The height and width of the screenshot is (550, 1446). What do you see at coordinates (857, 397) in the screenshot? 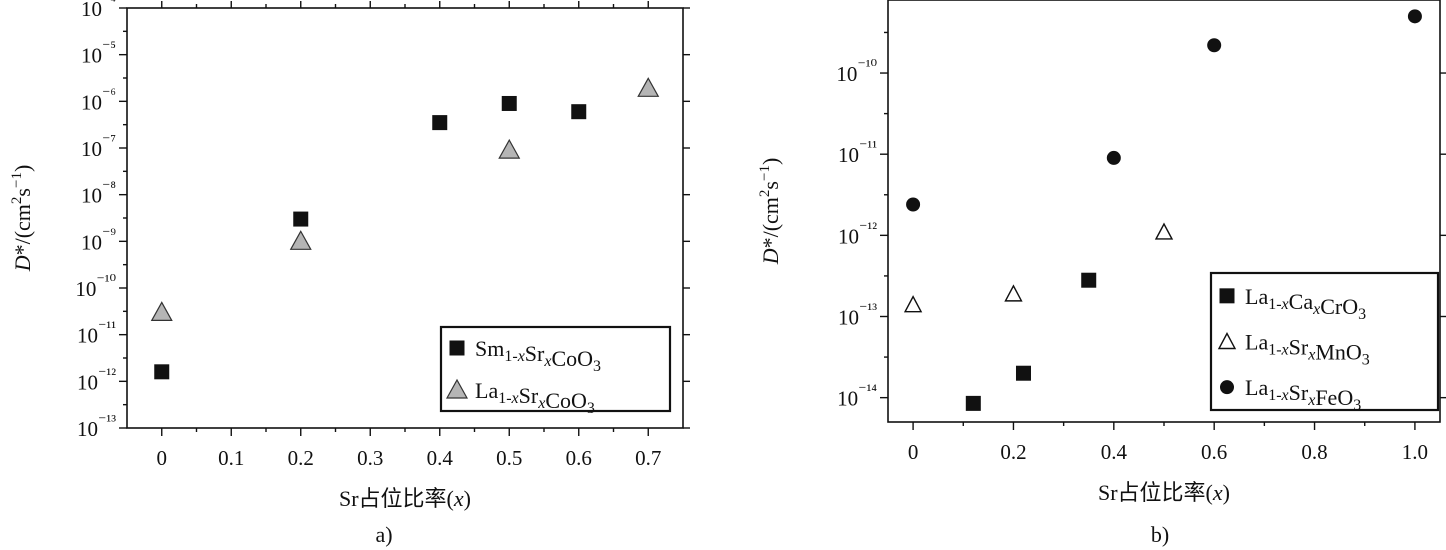
I see `b-y-tick-label: 10⁻¹⁴` at bounding box center [857, 397].